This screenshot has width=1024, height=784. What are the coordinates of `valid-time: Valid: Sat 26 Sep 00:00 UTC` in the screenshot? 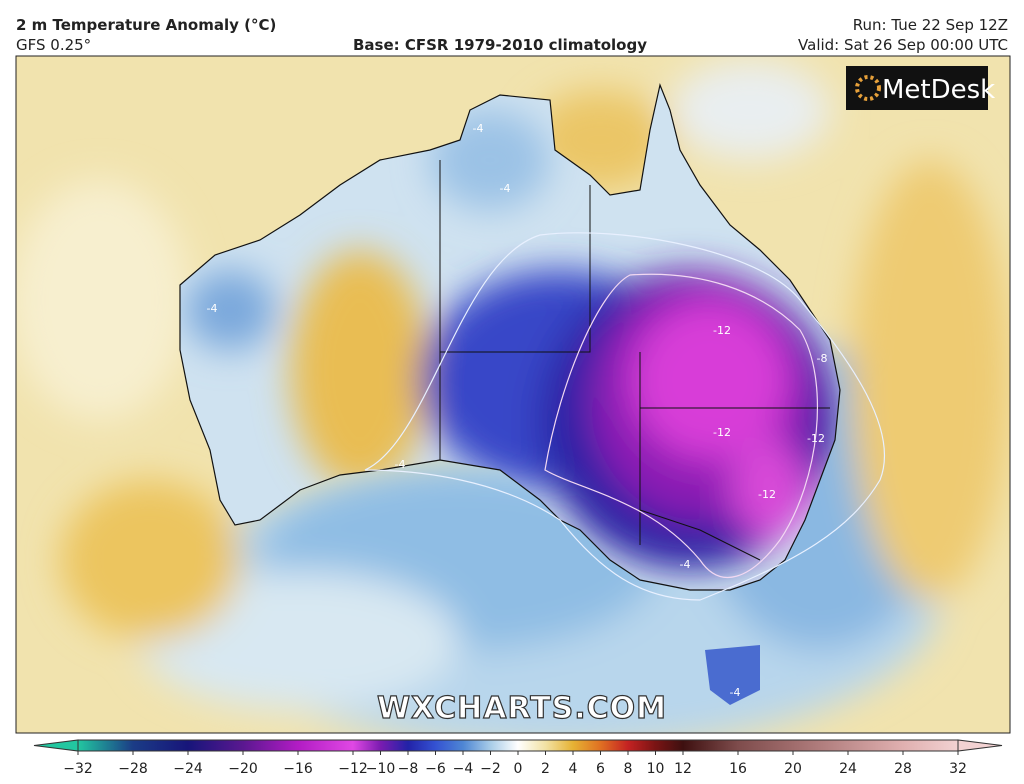 It's located at (903, 45).